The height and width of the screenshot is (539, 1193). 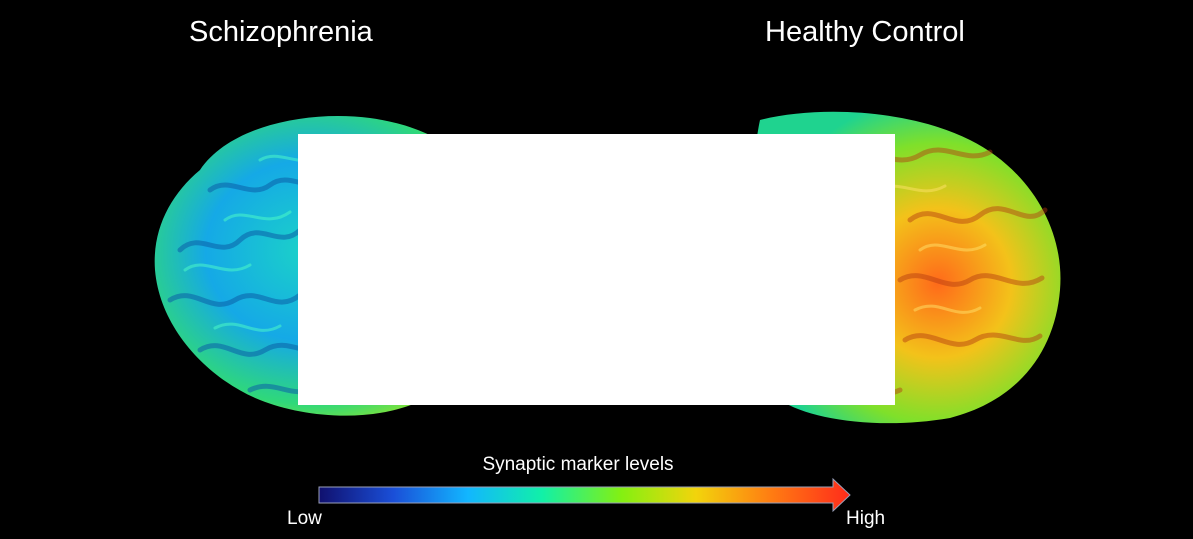 I want to click on schizophrenia-label: Schizophrenia, so click(x=281, y=32).